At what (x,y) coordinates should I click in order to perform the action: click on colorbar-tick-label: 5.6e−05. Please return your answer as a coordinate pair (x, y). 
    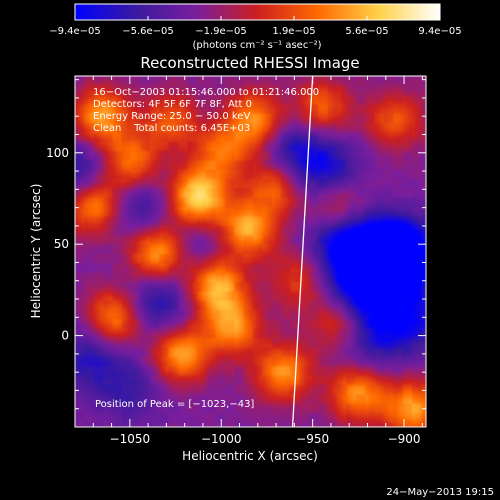
    Looking at the image, I should click on (366, 31).